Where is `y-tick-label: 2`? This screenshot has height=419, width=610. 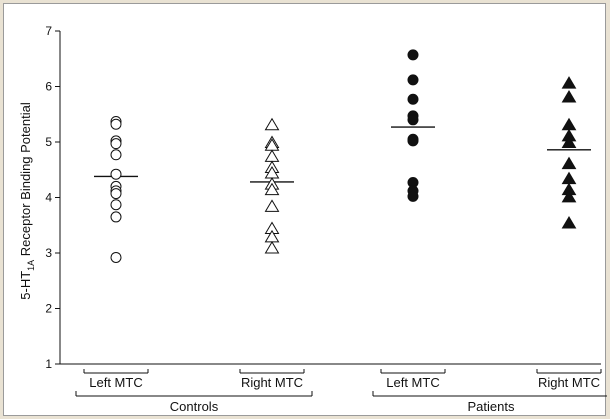 y-tick-label: 2 is located at coordinates (48, 309).